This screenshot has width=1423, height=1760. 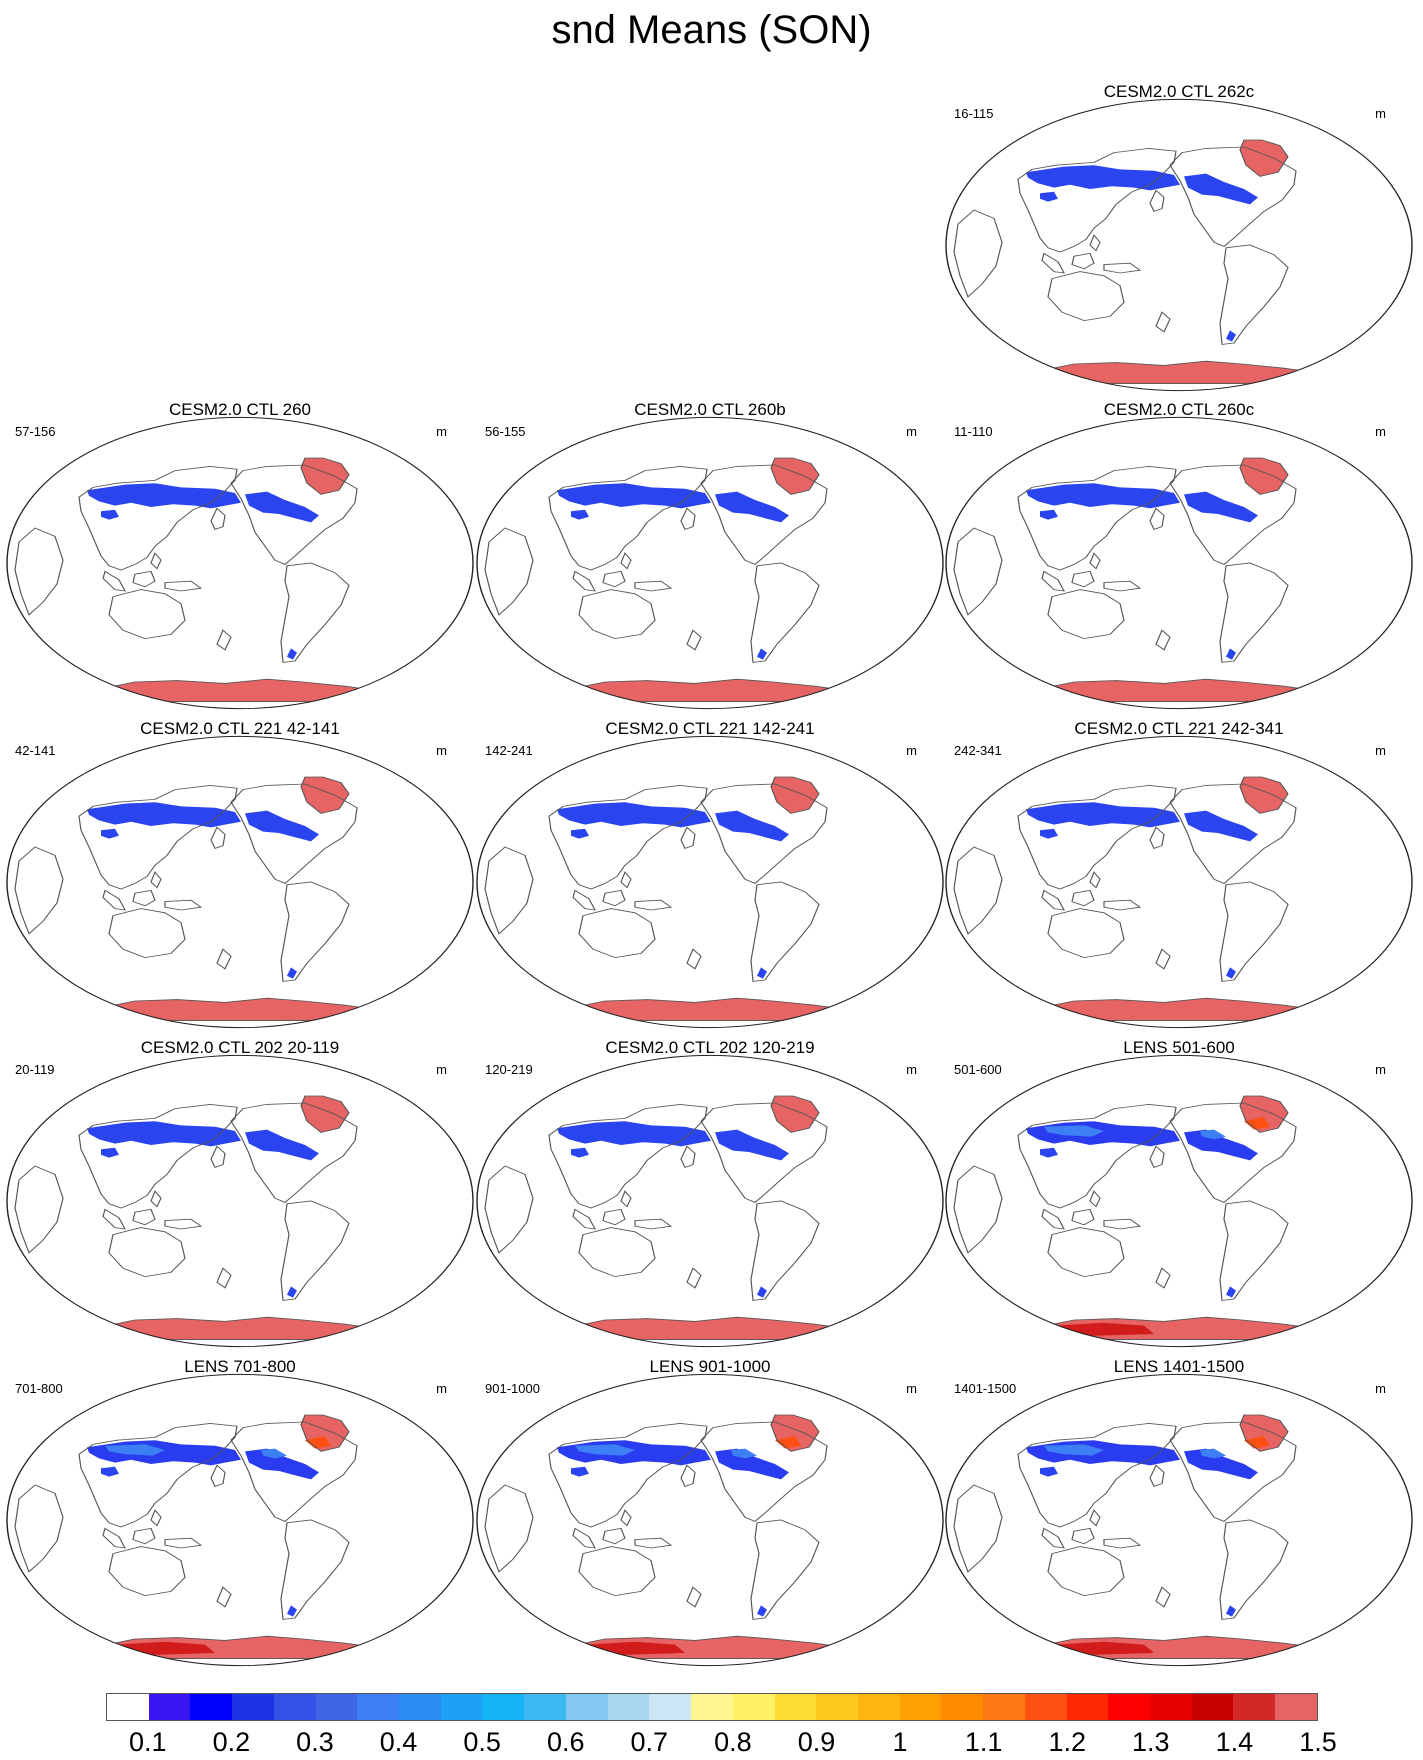 What do you see at coordinates (733, 1742) in the screenshot?
I see `colorbar-tick-label: 0.8` at bounding box center [733, 1742].